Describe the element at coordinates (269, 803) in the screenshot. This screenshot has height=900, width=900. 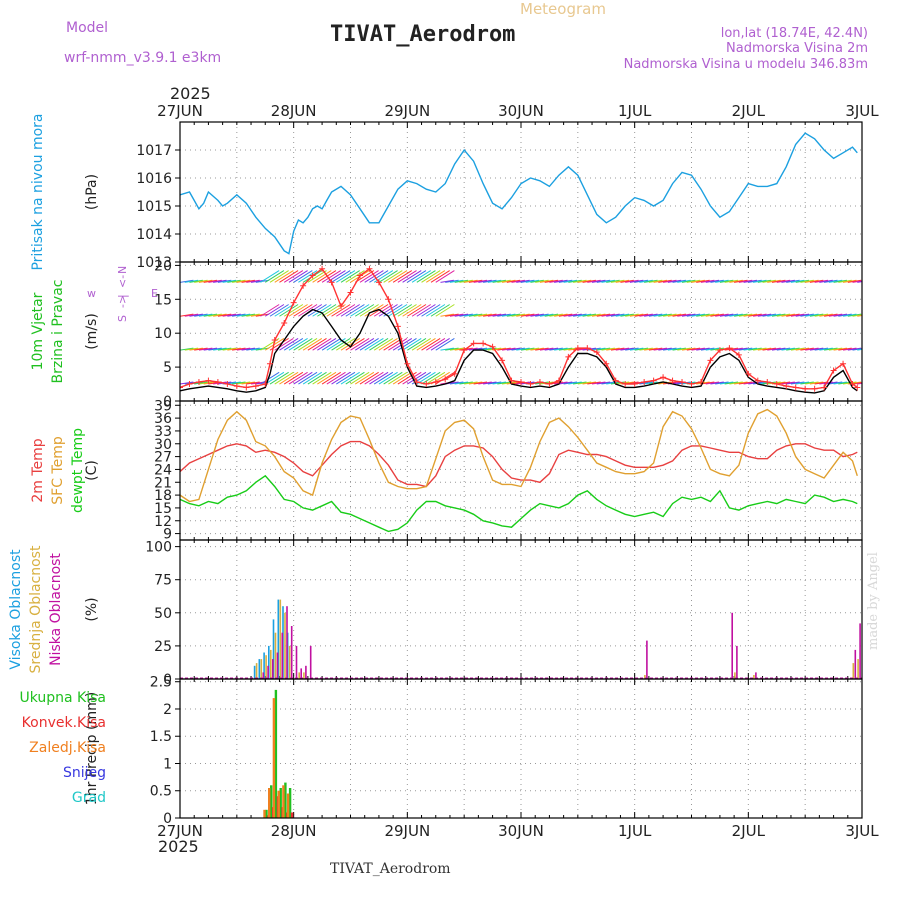
I see `precip-bar` at that location.